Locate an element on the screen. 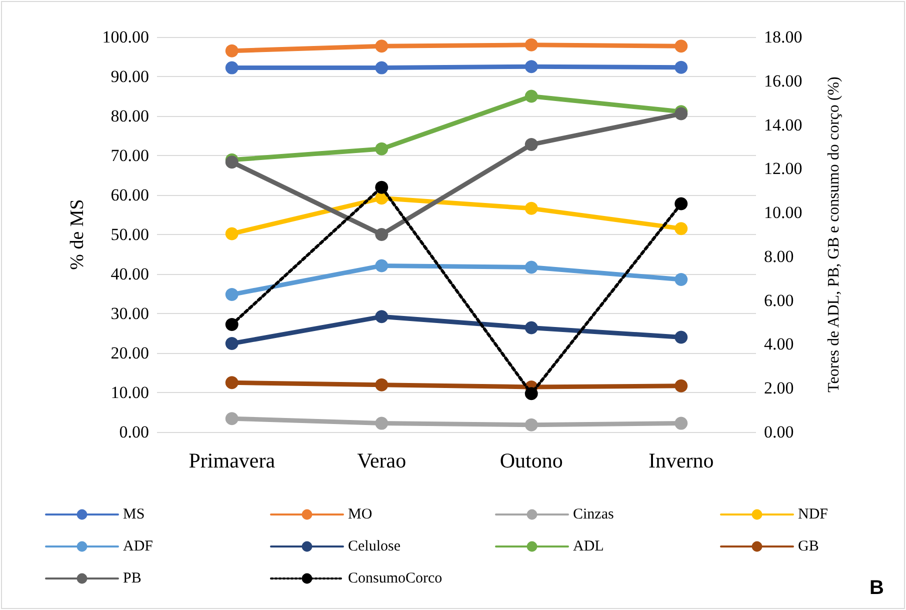  y2-tick-label: 18.00 is located at coordinates (783, 37).